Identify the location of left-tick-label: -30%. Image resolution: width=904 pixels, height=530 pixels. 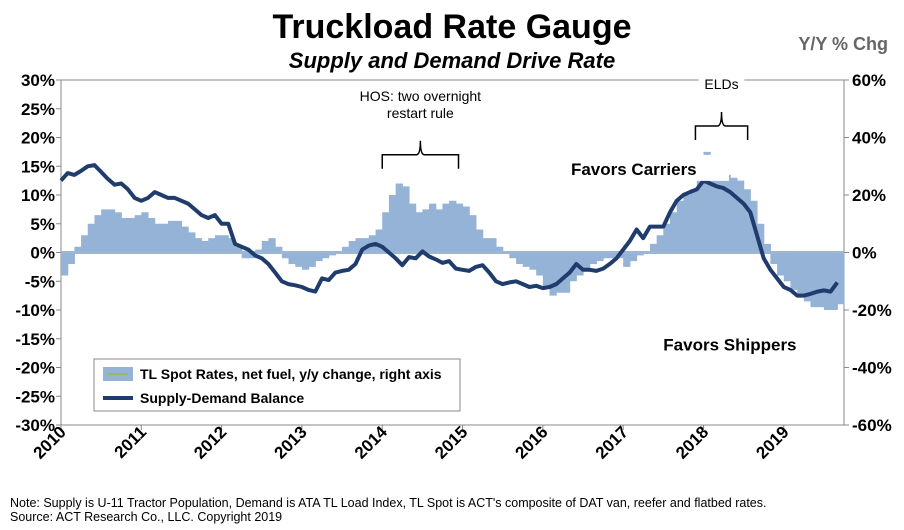
(35, 425).